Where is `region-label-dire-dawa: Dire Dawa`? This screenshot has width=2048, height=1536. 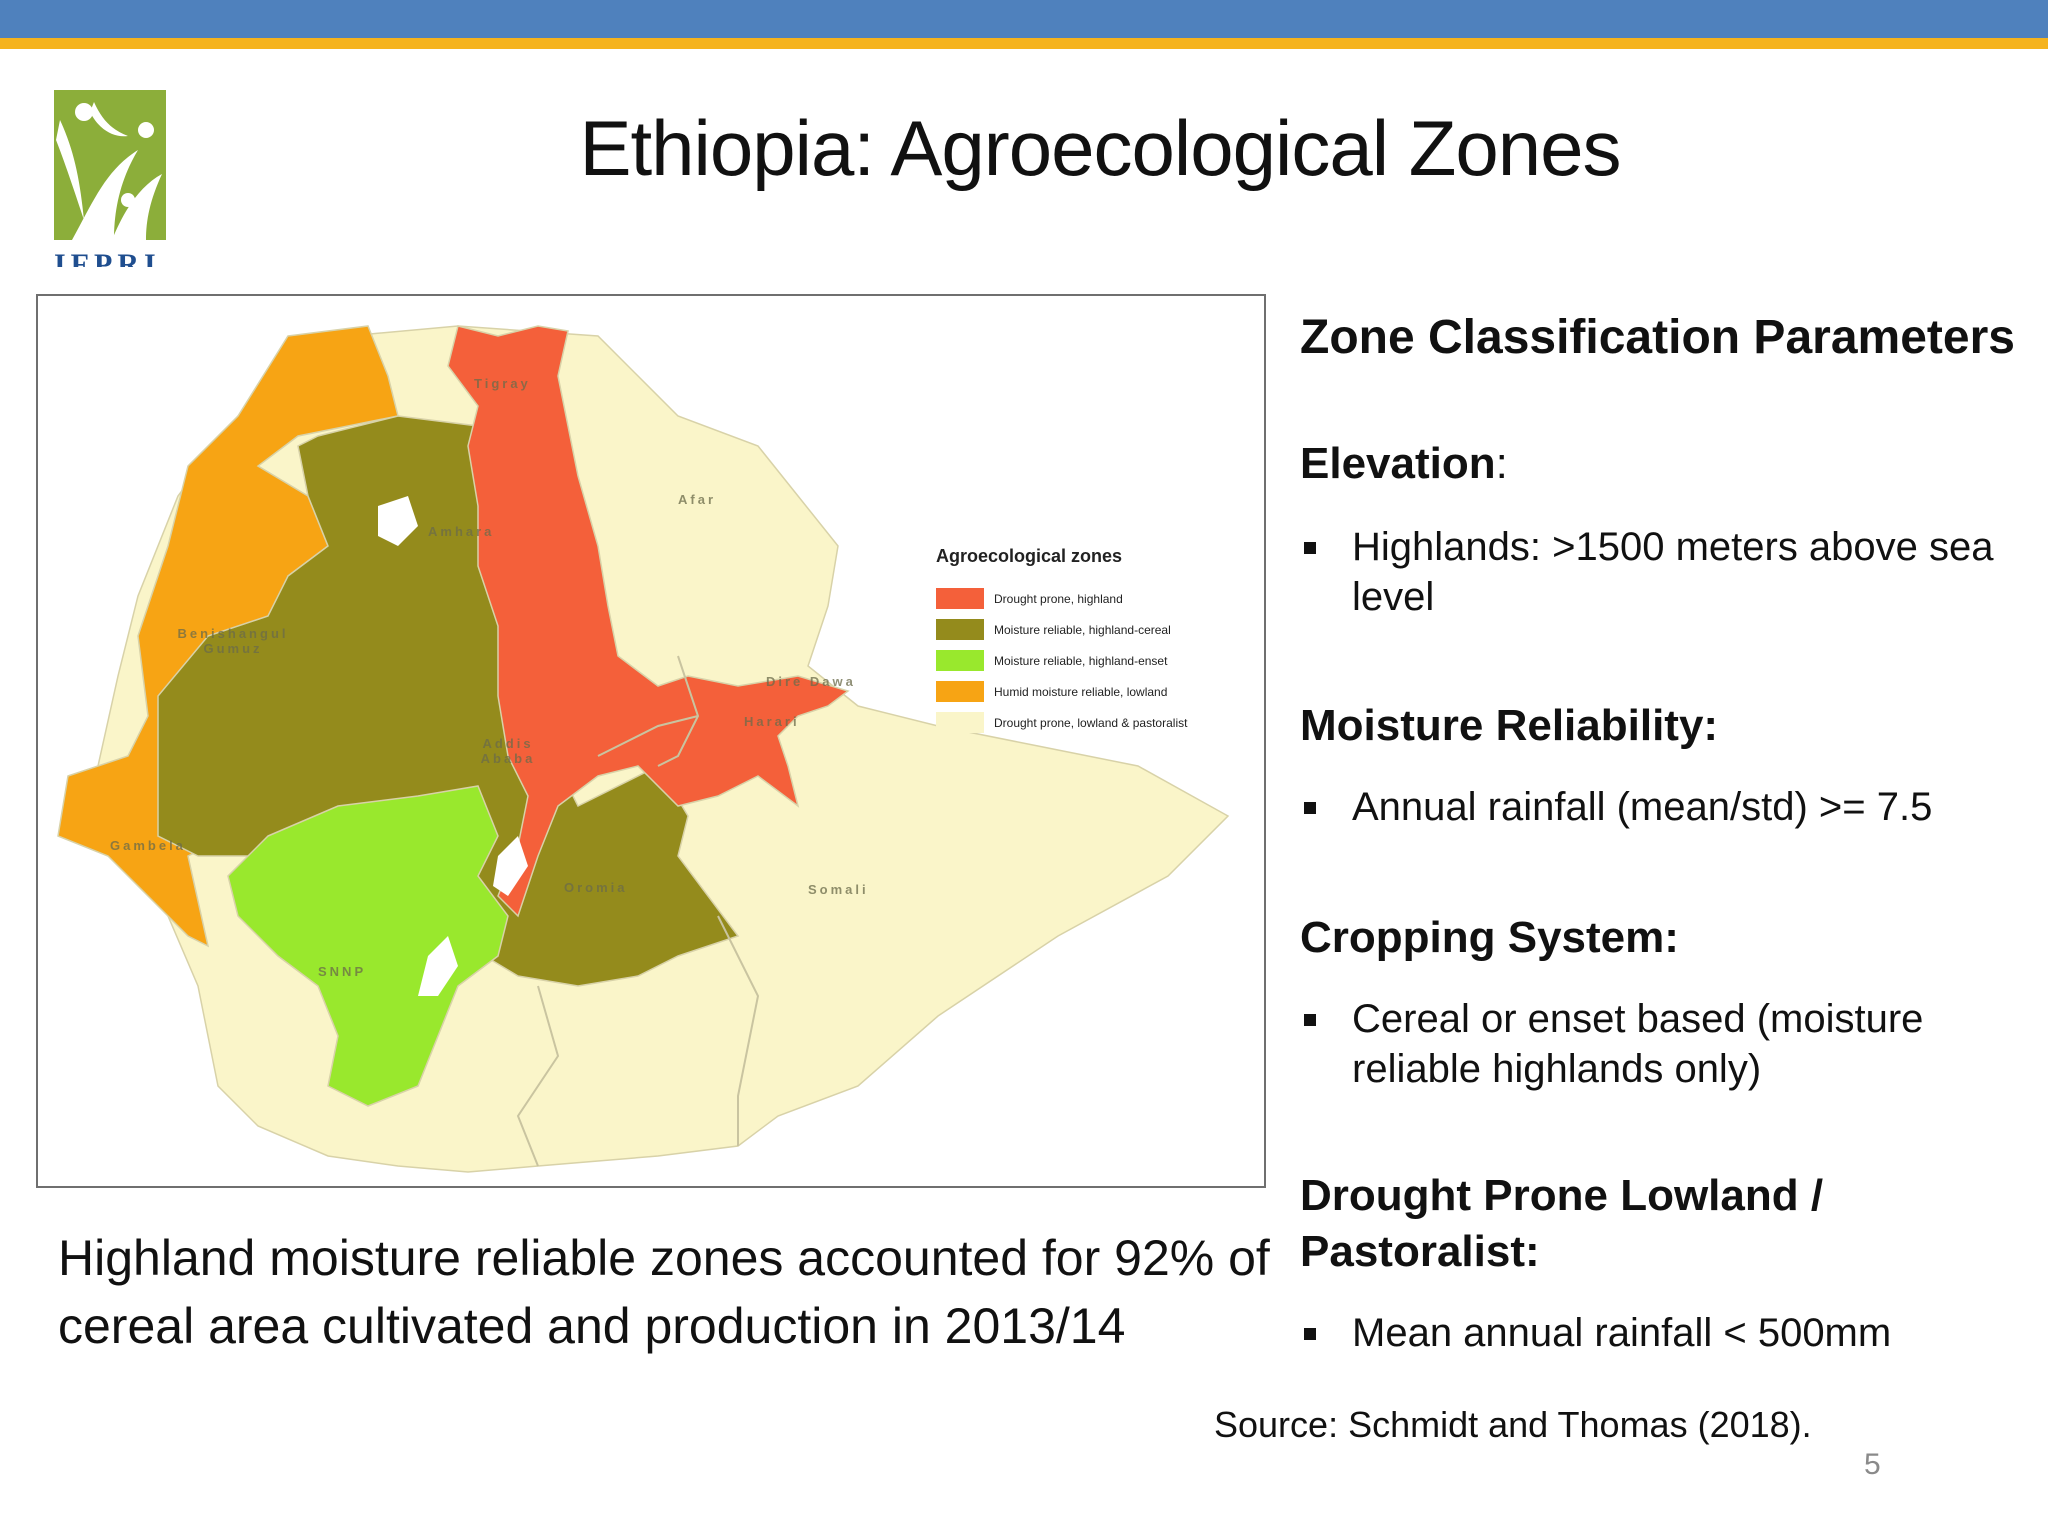
region-label-dire-dawa: Dire Dawa is located at coordinates (811, 681).